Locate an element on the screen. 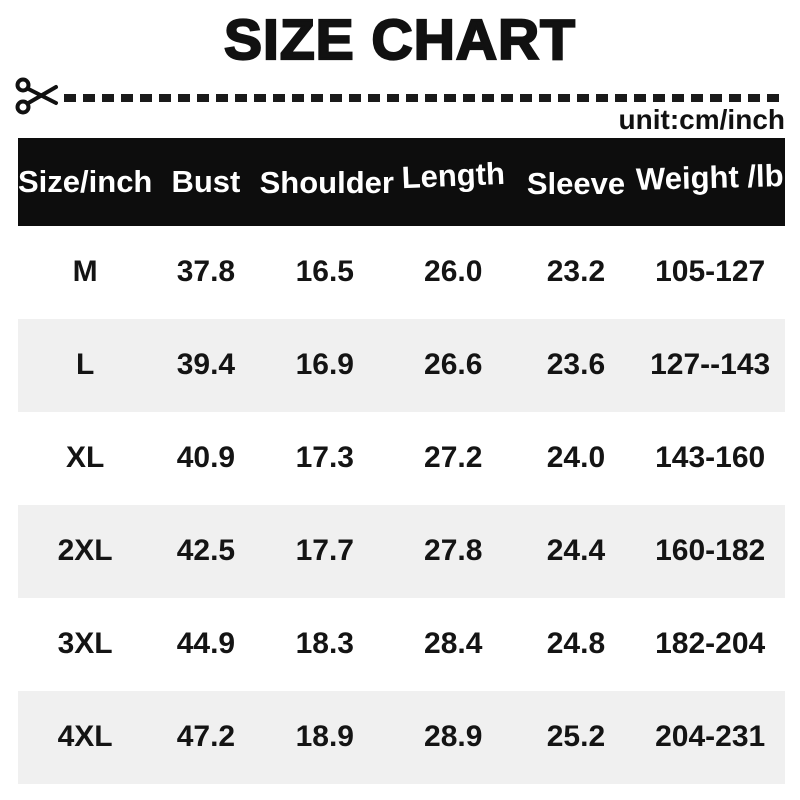 The height and width of the screenshot is (800, 800). value-cell: 204-231 is located at coordinates (710, 737).